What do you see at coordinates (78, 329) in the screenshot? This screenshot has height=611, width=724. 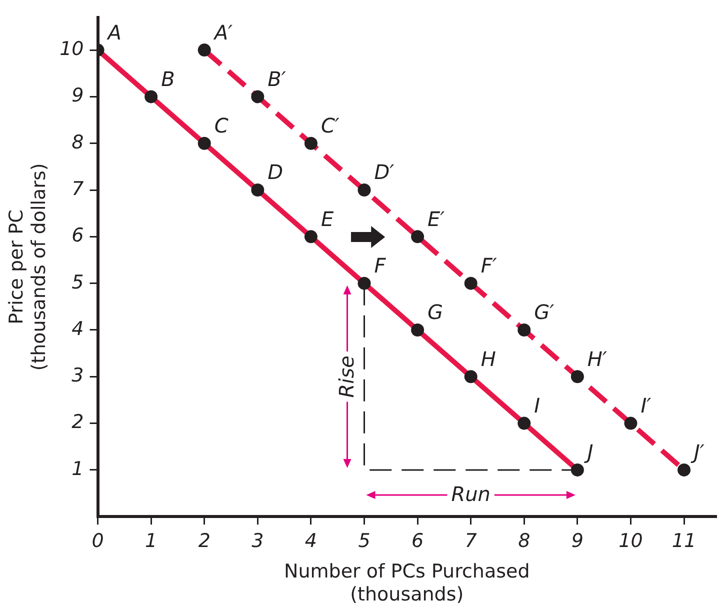 I see `y-tick-label: 4` at bounding box center [78, 329].